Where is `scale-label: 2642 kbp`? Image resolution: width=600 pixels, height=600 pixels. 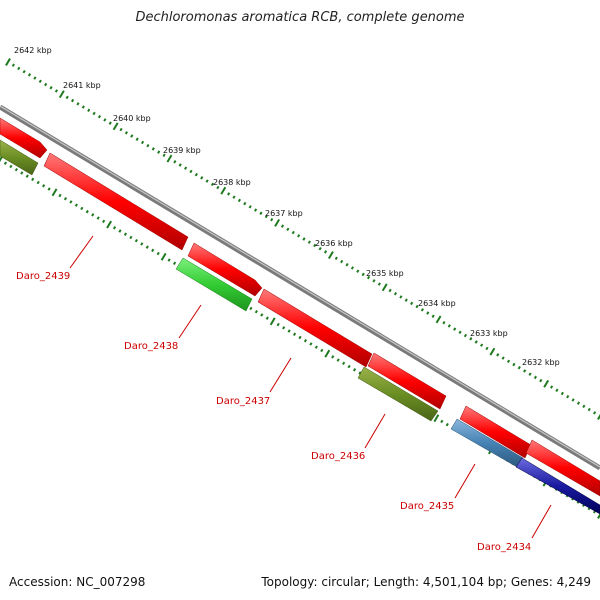
scale-label: 2642 kbp is located at coordinates (33, 50).